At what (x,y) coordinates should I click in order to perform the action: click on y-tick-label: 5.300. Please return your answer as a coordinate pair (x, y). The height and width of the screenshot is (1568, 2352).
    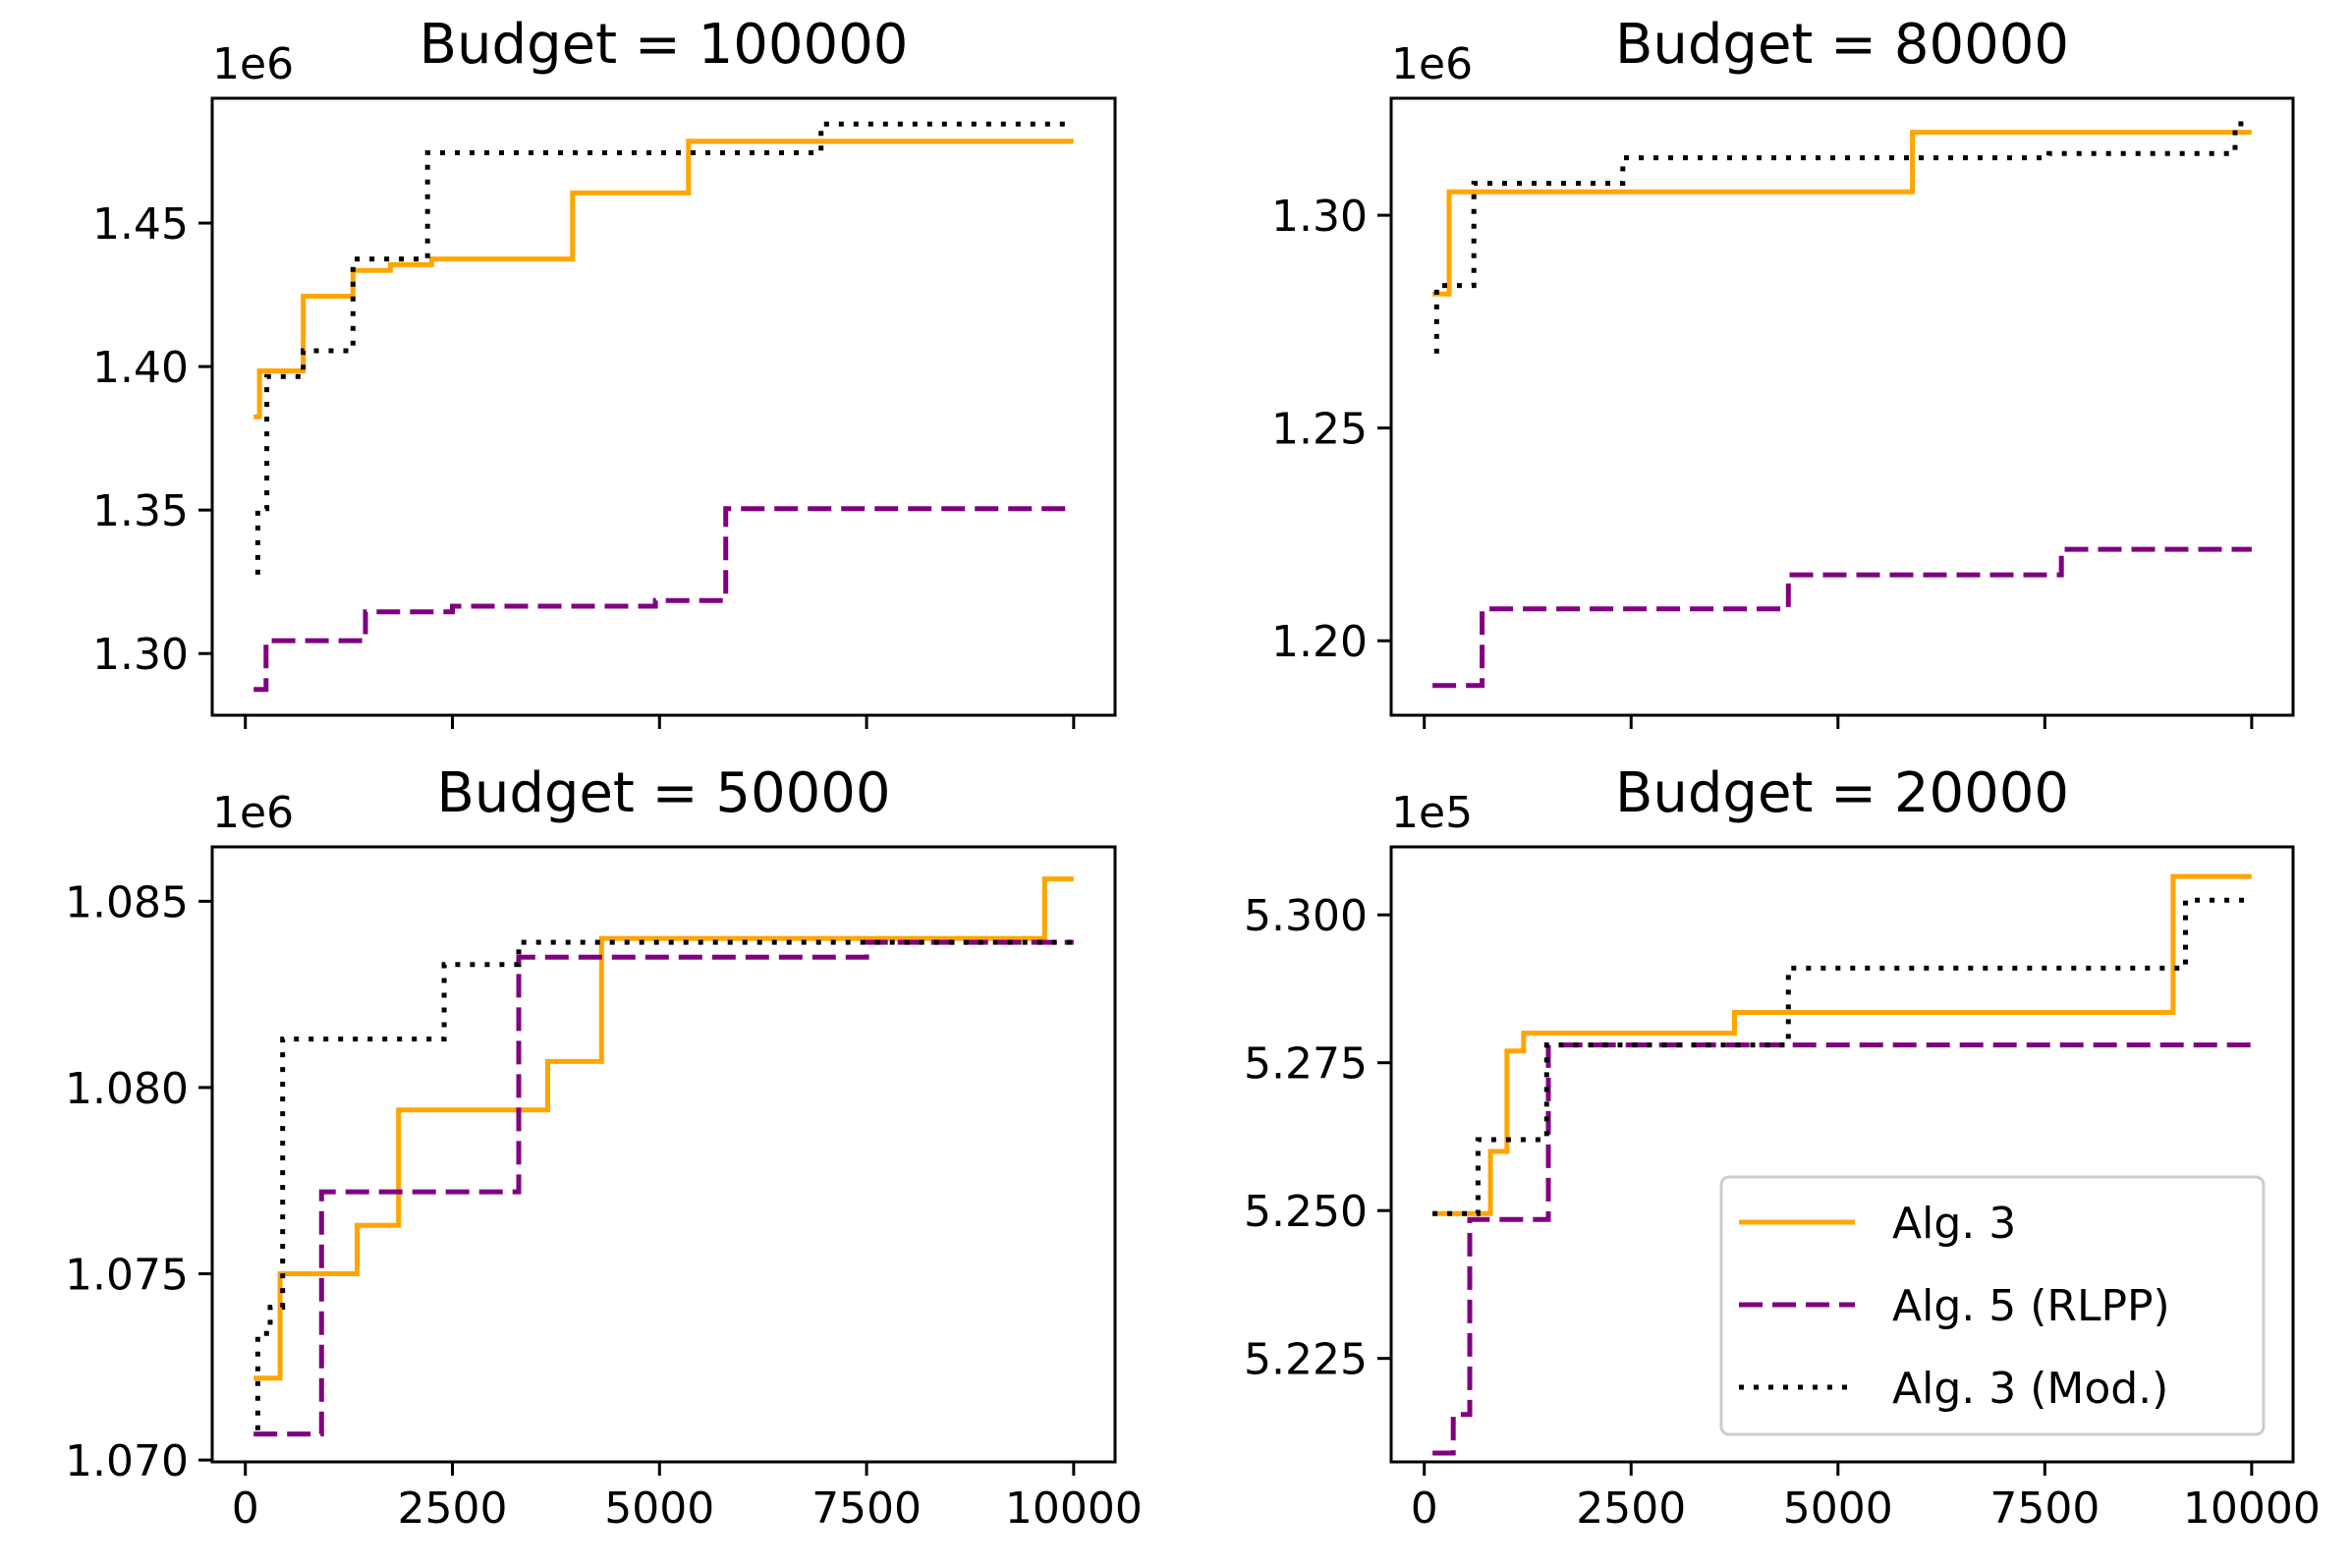
    Looking at the image, I should click on (1306, 916).